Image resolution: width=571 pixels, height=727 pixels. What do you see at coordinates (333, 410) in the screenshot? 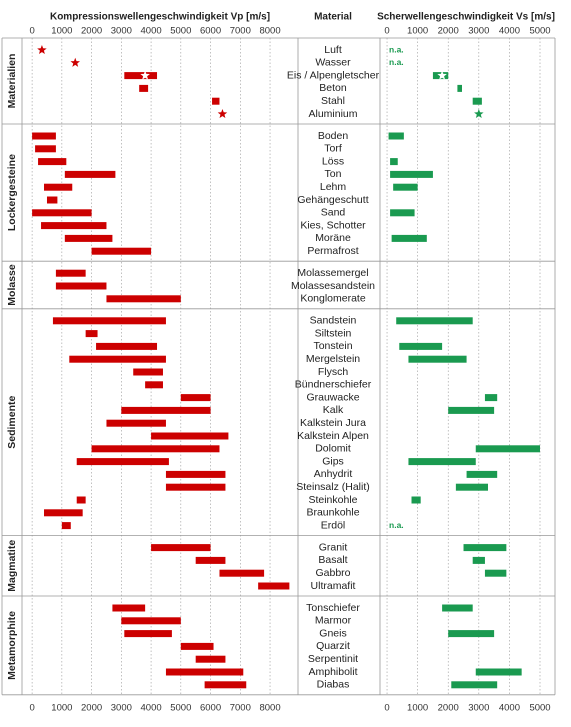
I see `material-label: Kalk` at bounding box center [333, 410].